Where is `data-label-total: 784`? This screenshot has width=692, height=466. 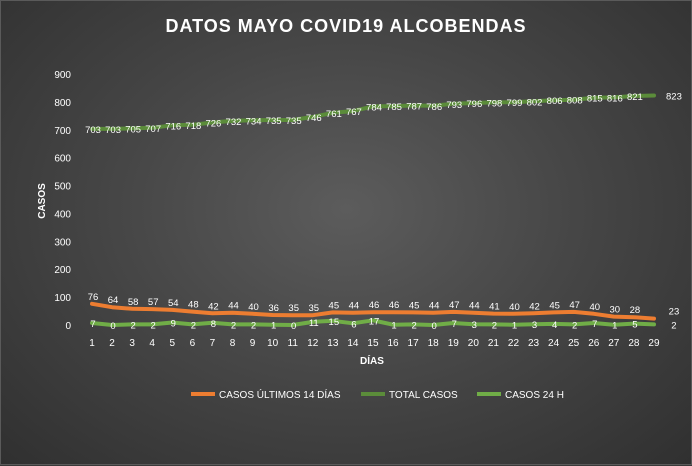 data-label-total: 784 is located at coordinates (374, 107).